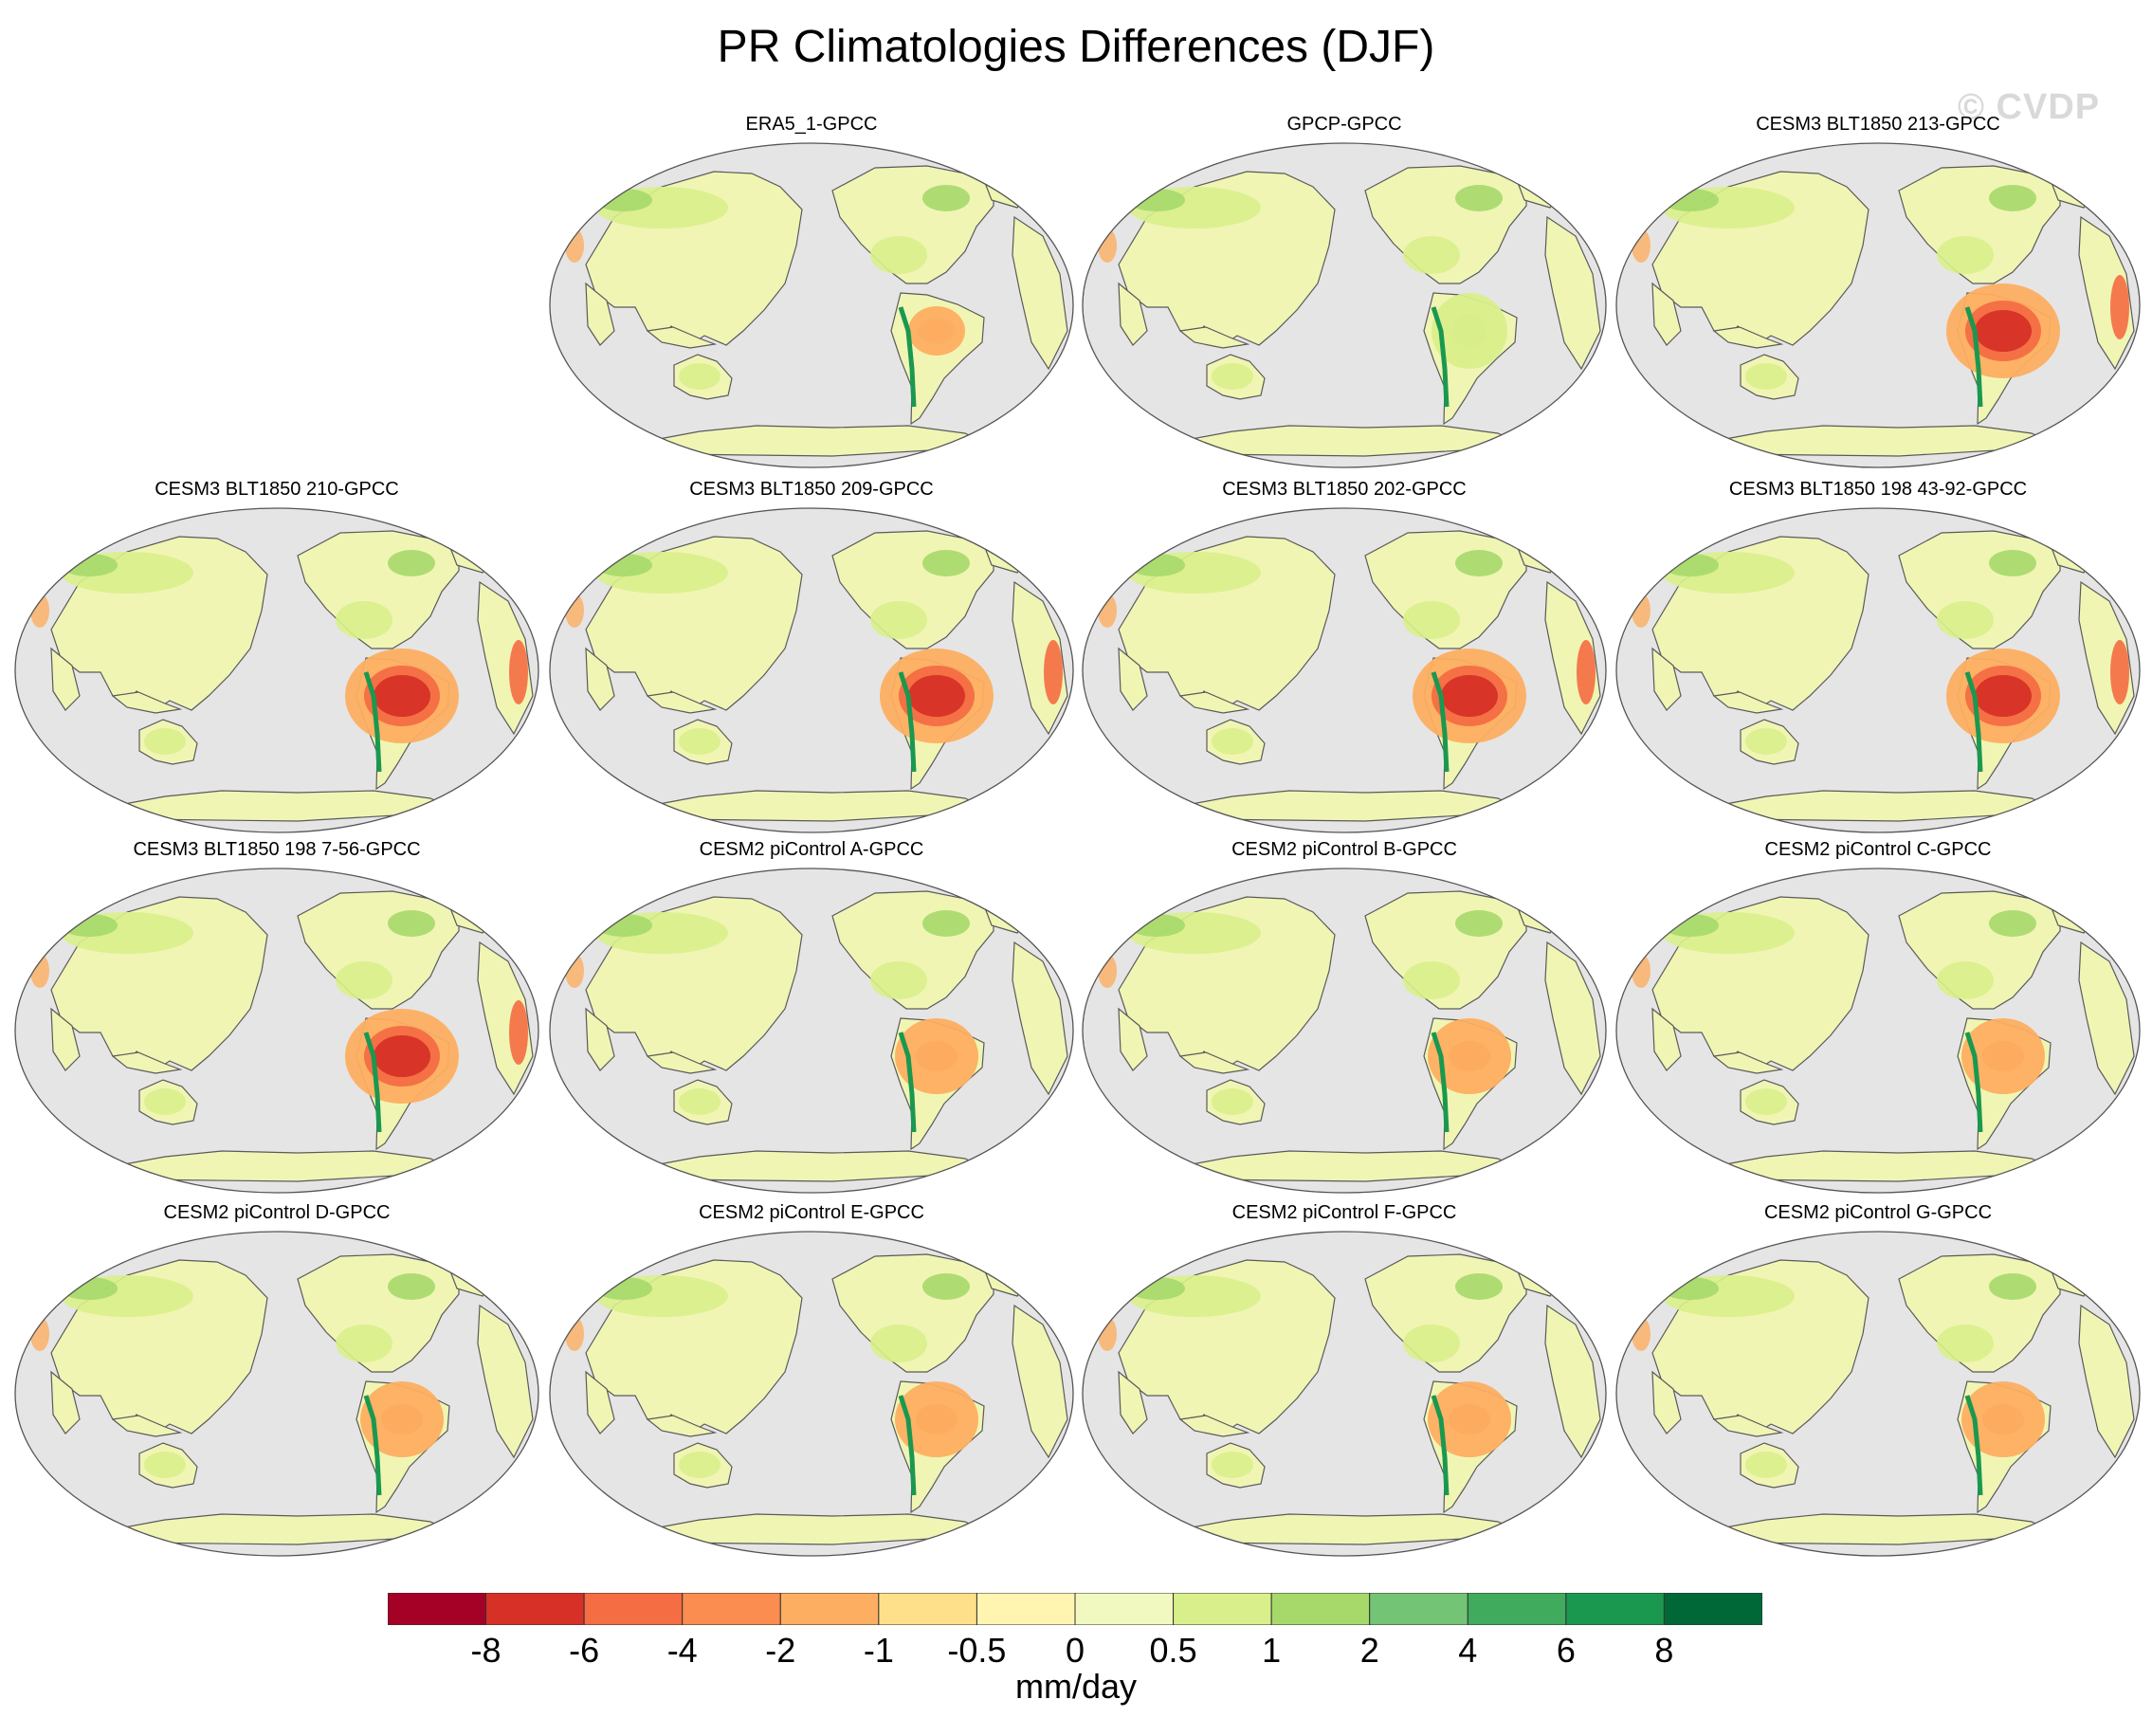  I want to click on map-panel: CESM3 BLT1850 198 7-56-GPCC, so click(276, 1017).